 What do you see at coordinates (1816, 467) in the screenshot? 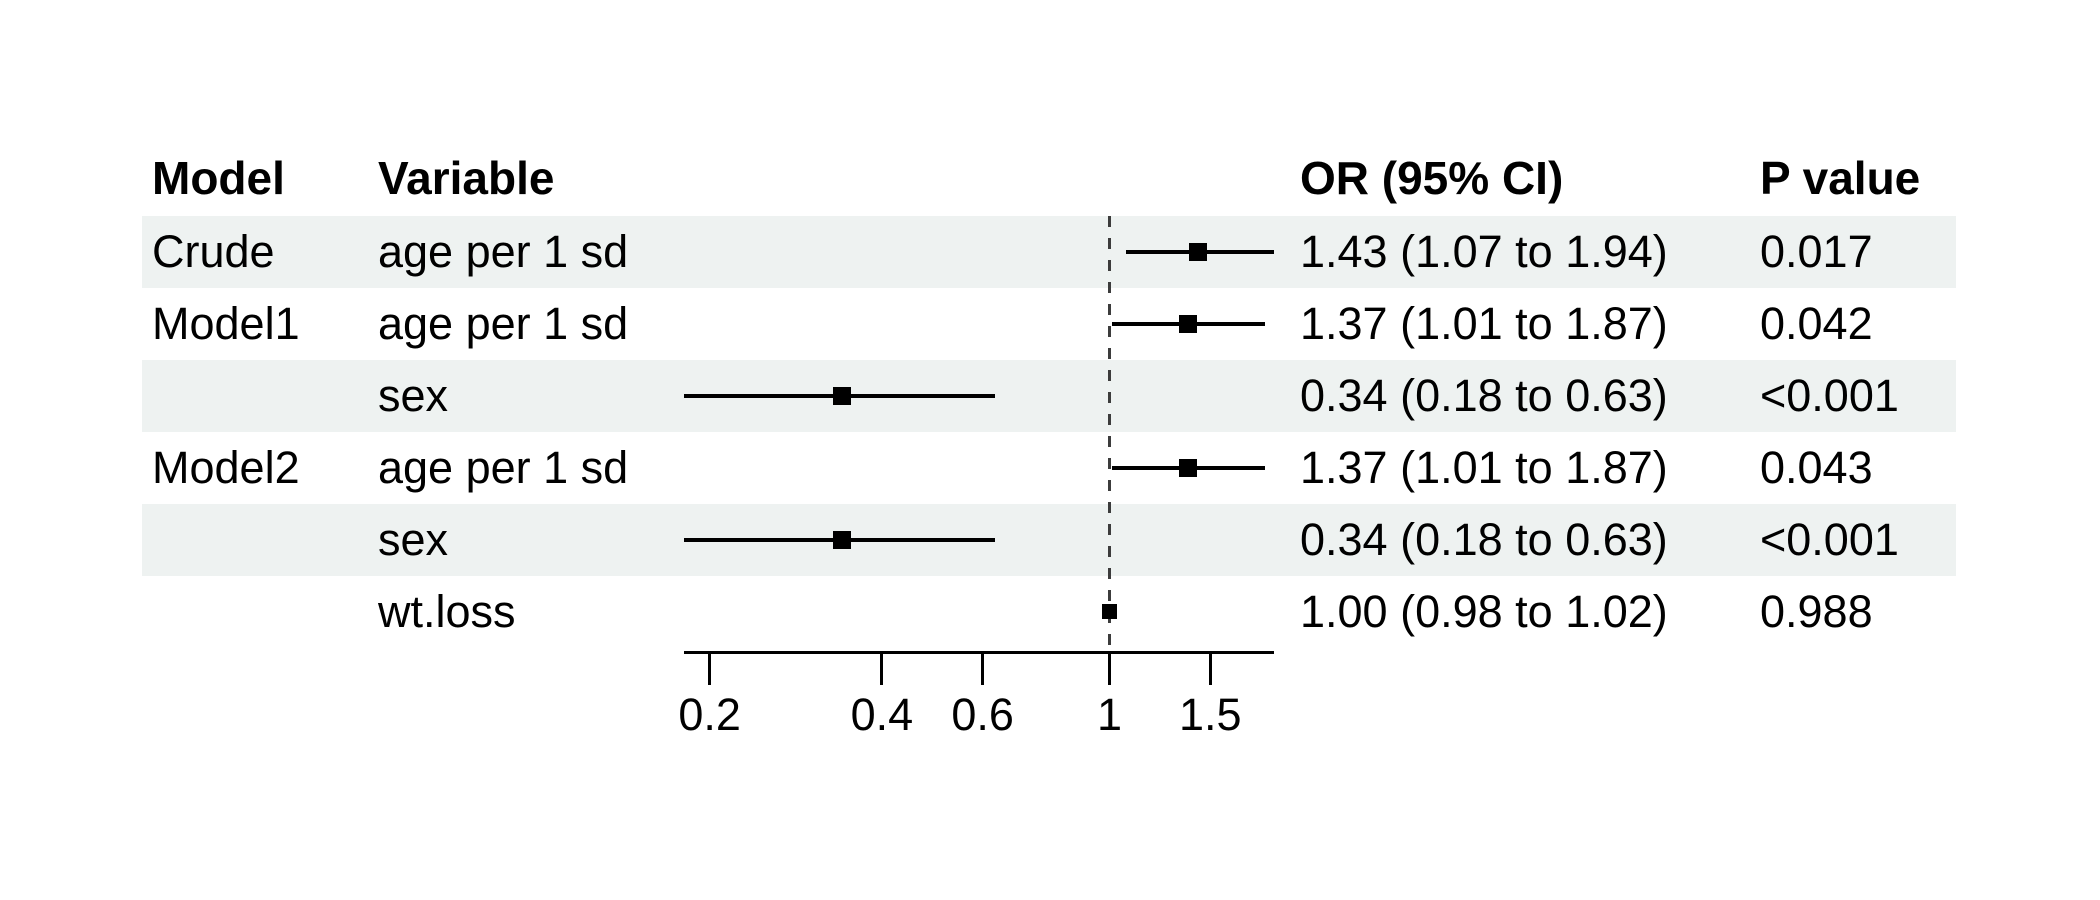
I see `p-value-cell: 0.043` at bounding box center [1816, 467].